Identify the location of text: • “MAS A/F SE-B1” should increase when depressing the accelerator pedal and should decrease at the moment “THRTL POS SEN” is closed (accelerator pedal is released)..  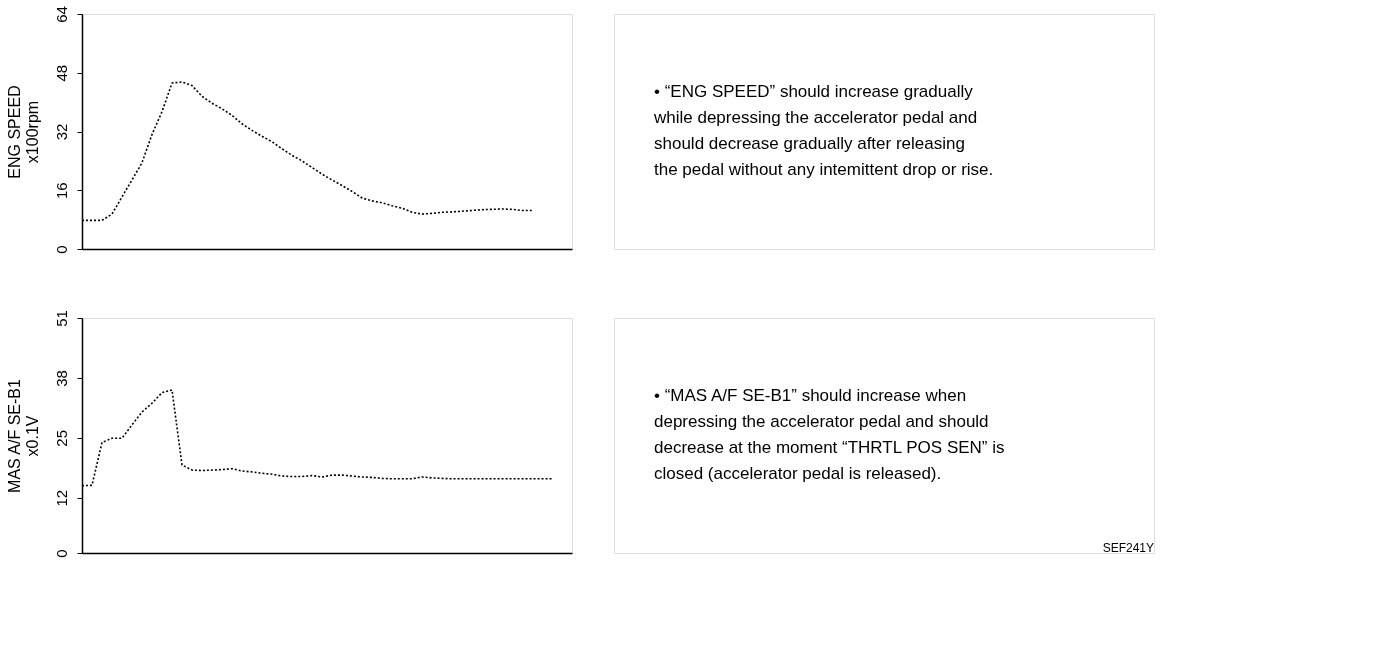
(829, 434).